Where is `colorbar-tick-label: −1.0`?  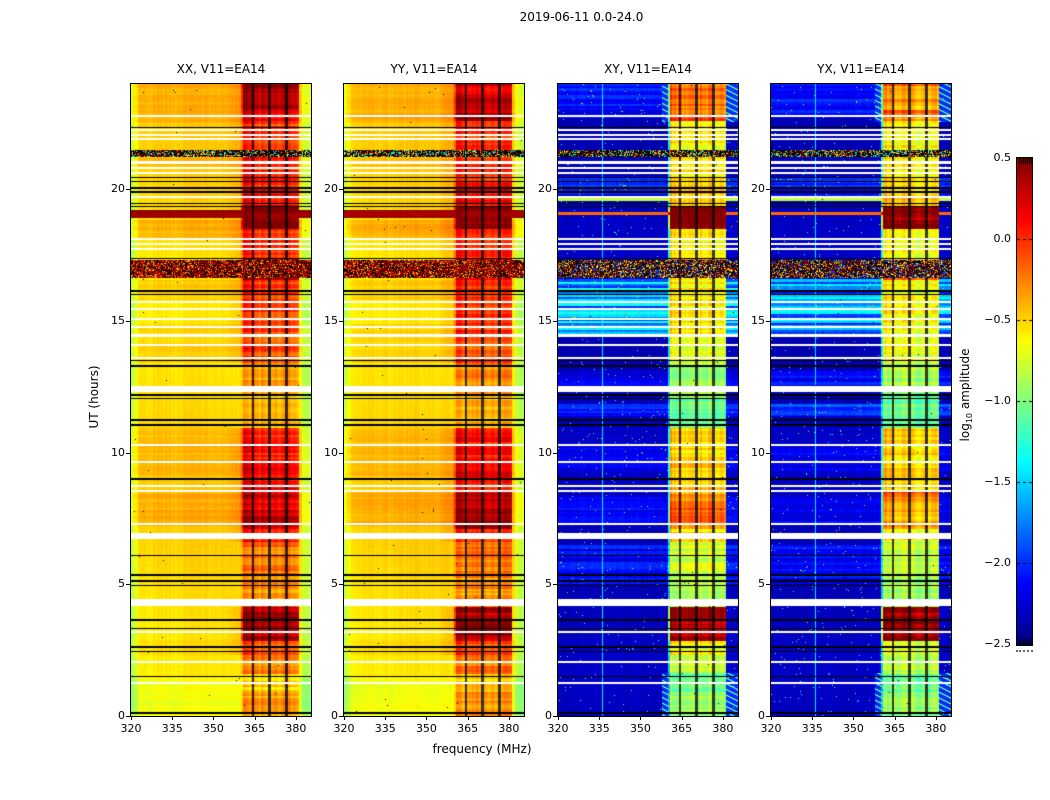
colorbar-tick-label: −1.0 is located at coordinates (997, 400).